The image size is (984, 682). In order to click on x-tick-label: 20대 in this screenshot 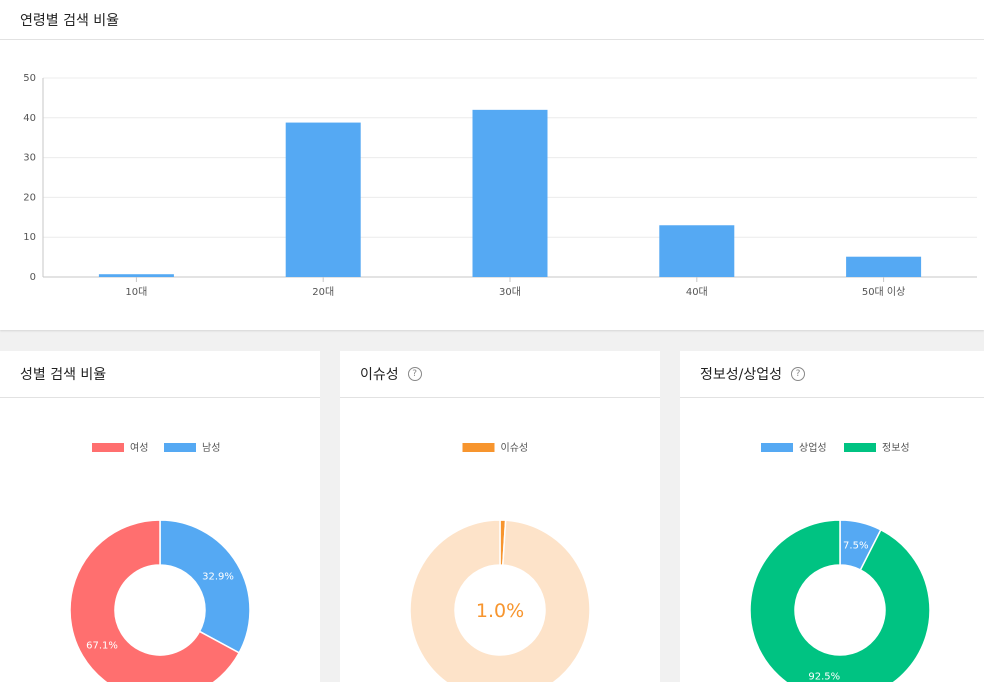, I will do `click(323, 292)`.